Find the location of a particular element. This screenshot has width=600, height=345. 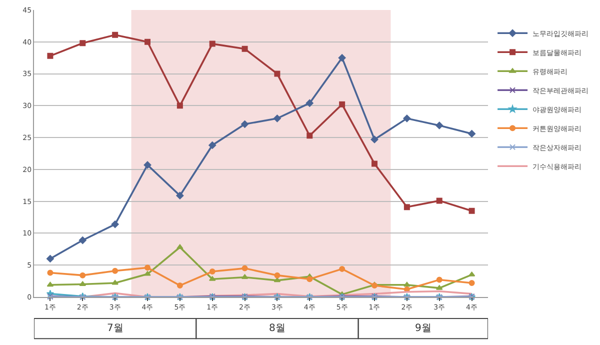

text: 9월 is located at coordinates (423, 328).